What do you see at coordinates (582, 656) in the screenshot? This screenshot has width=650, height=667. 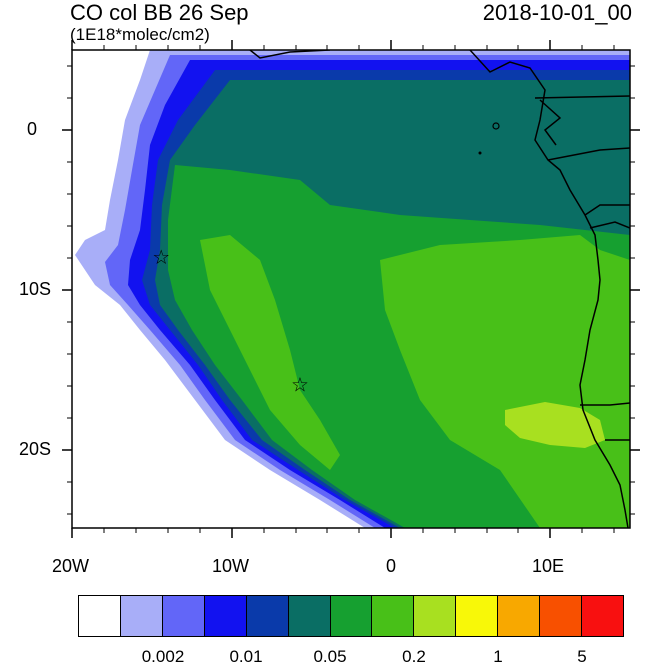 I see `colorbar-label-5: 5` at bounding box center [582, 656].